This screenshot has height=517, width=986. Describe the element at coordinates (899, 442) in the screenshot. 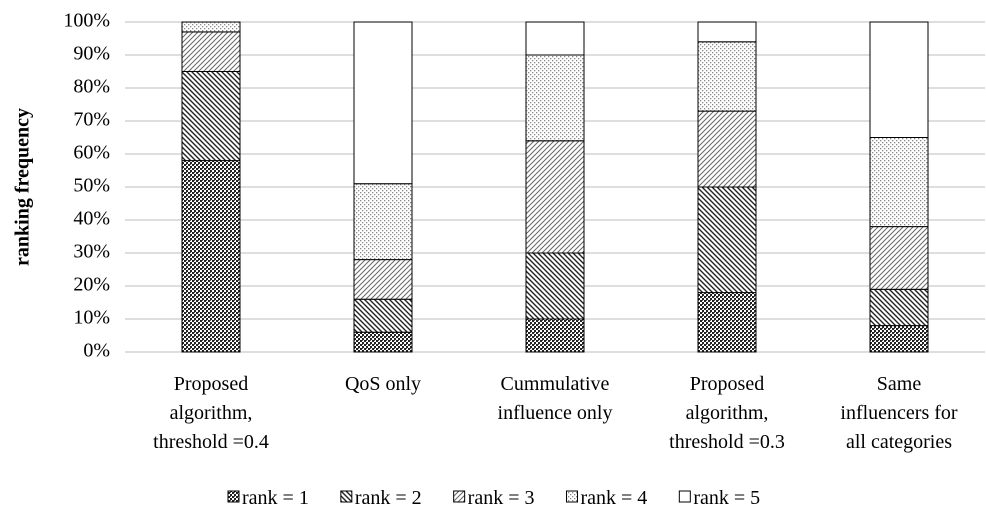

I see `x-tick-label-line: all categories` at that location.